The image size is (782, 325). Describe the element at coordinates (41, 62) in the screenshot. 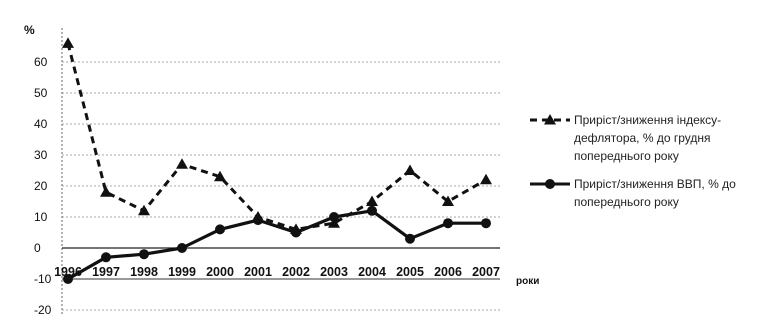

I see `y-tick-label: 60` at that location.